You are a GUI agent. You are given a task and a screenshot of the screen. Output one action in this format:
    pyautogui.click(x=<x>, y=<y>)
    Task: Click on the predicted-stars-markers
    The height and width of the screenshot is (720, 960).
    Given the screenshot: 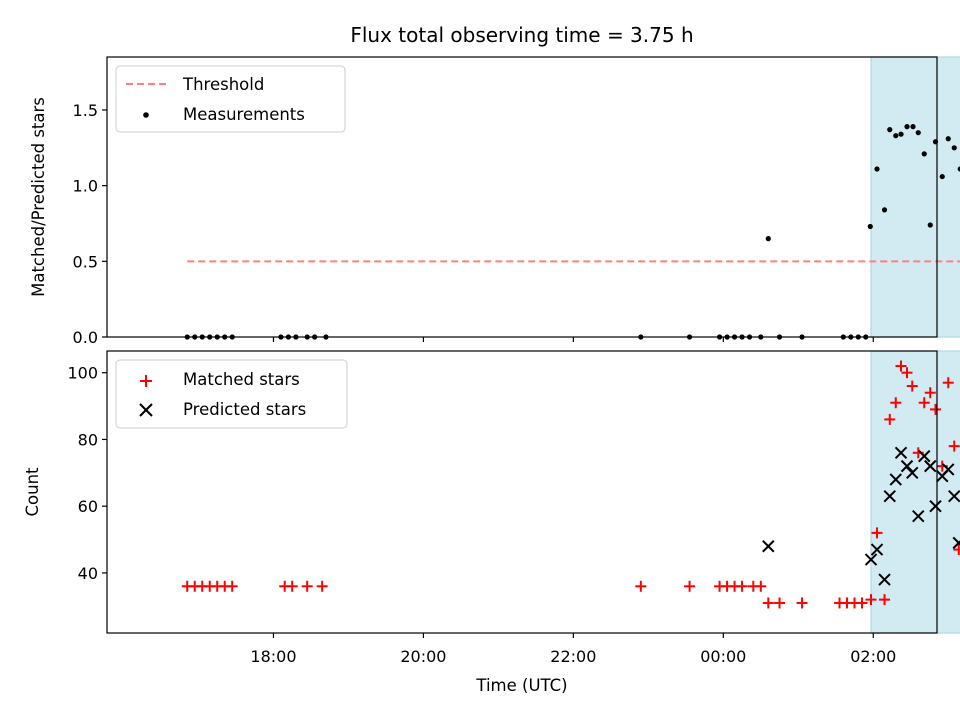 What is the action you would take?
    pyautogui.click(x=861, y=516)
    